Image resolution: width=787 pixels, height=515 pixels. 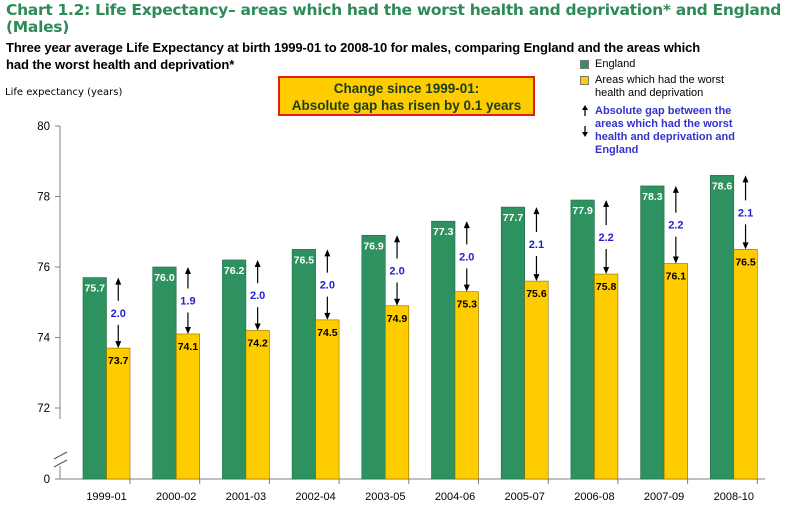 What do you see at coordinates (43, 339) in the screenshot?
I see `y-tick-label: 74` at bounding box center [43, 339].